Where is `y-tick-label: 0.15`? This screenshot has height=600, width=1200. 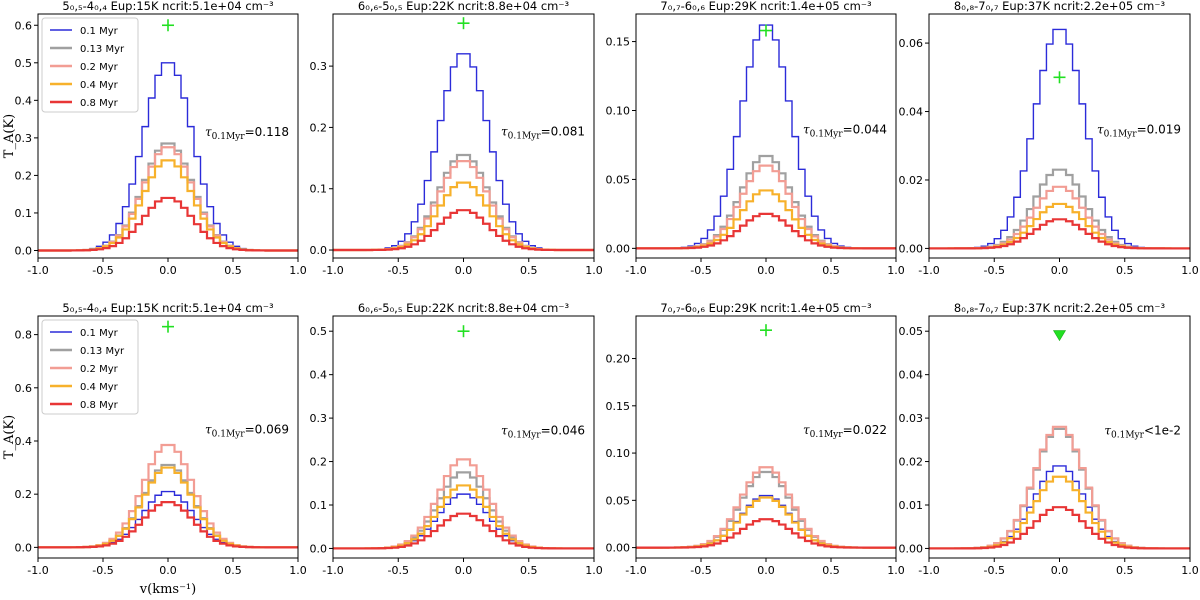
y-tick-label: 0.15 is located at coordinates (618, 406).